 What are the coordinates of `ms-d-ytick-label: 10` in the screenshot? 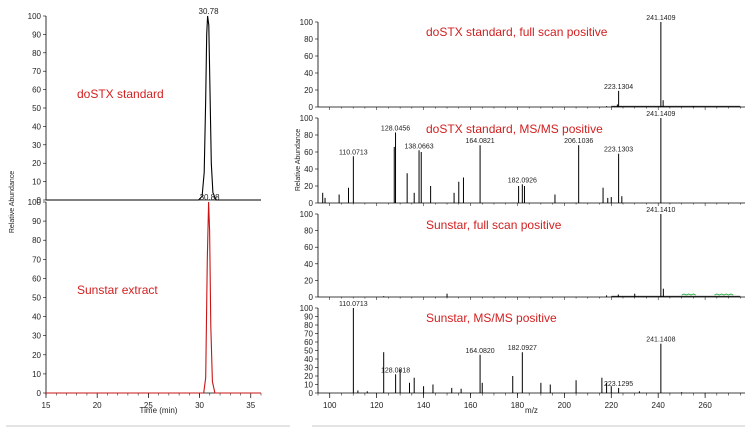 It's located at (308, 385).